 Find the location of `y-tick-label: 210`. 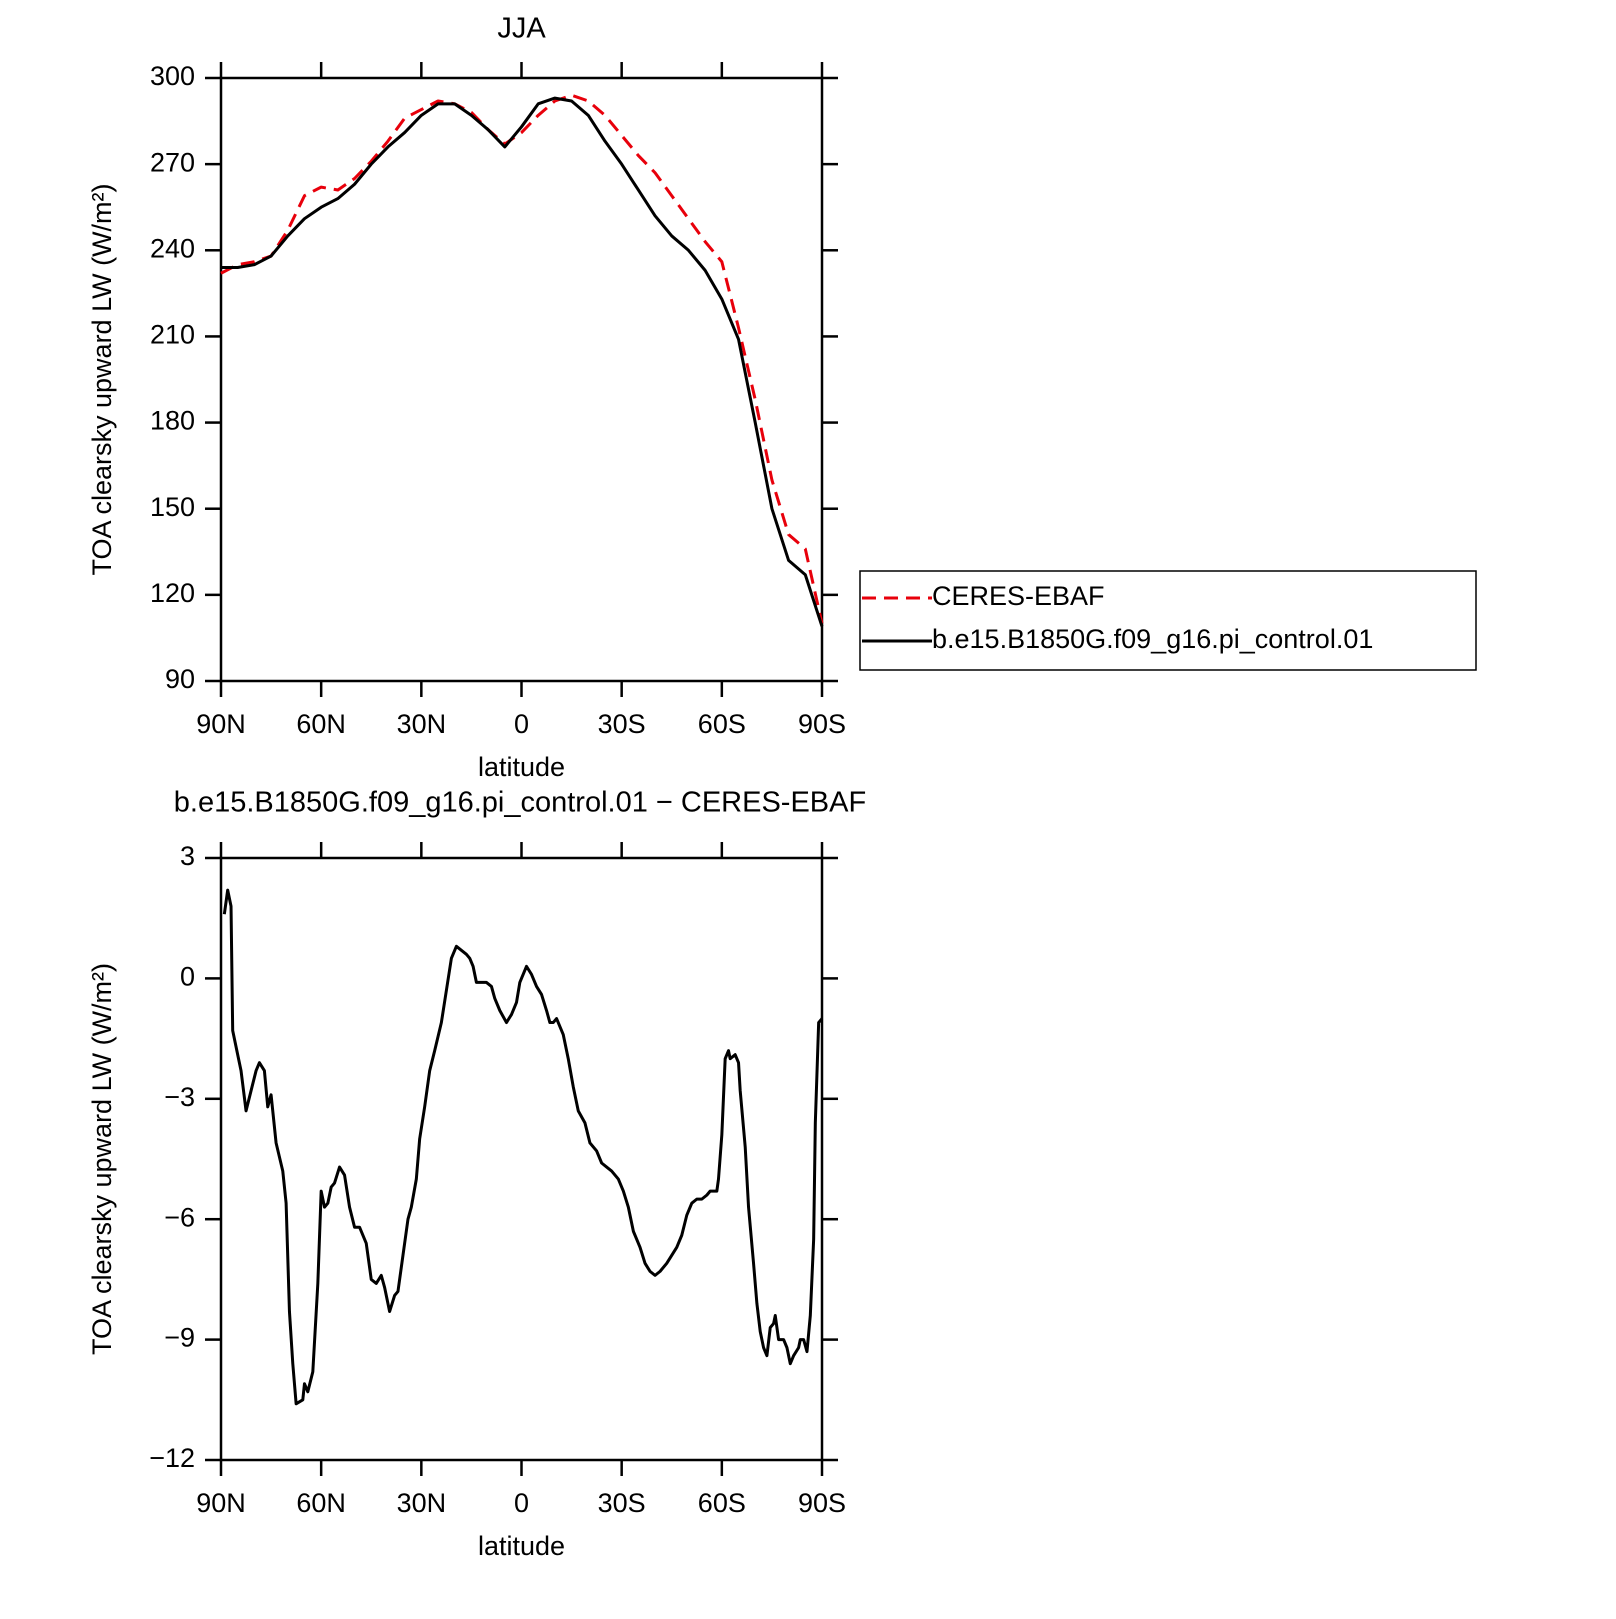

y-tick-label: 210 is located at coordinates (172, 335).